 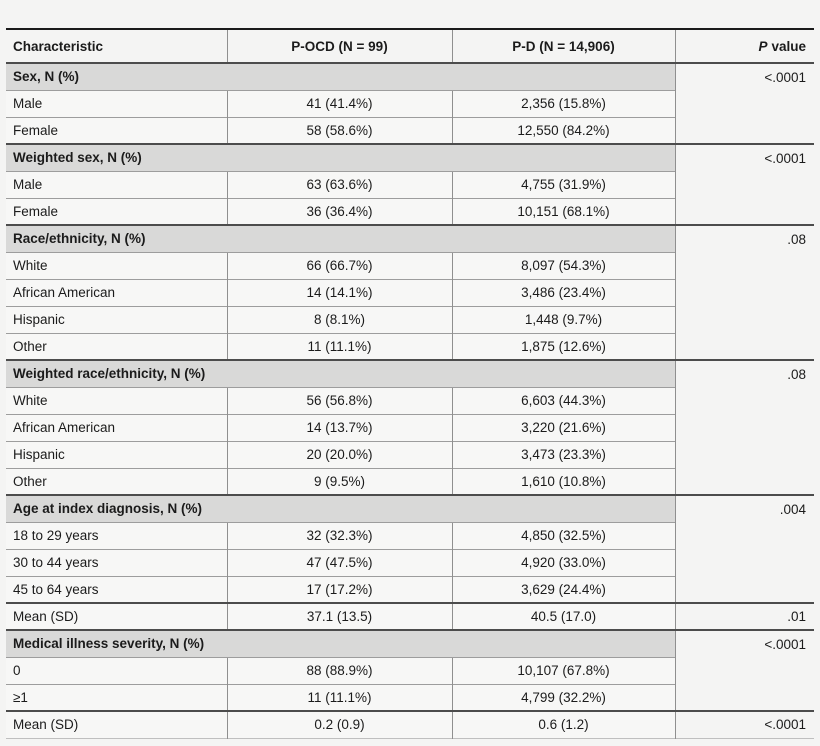 I want to click on pocd-value: 41 (41.4%), so click(x=339, y=103).